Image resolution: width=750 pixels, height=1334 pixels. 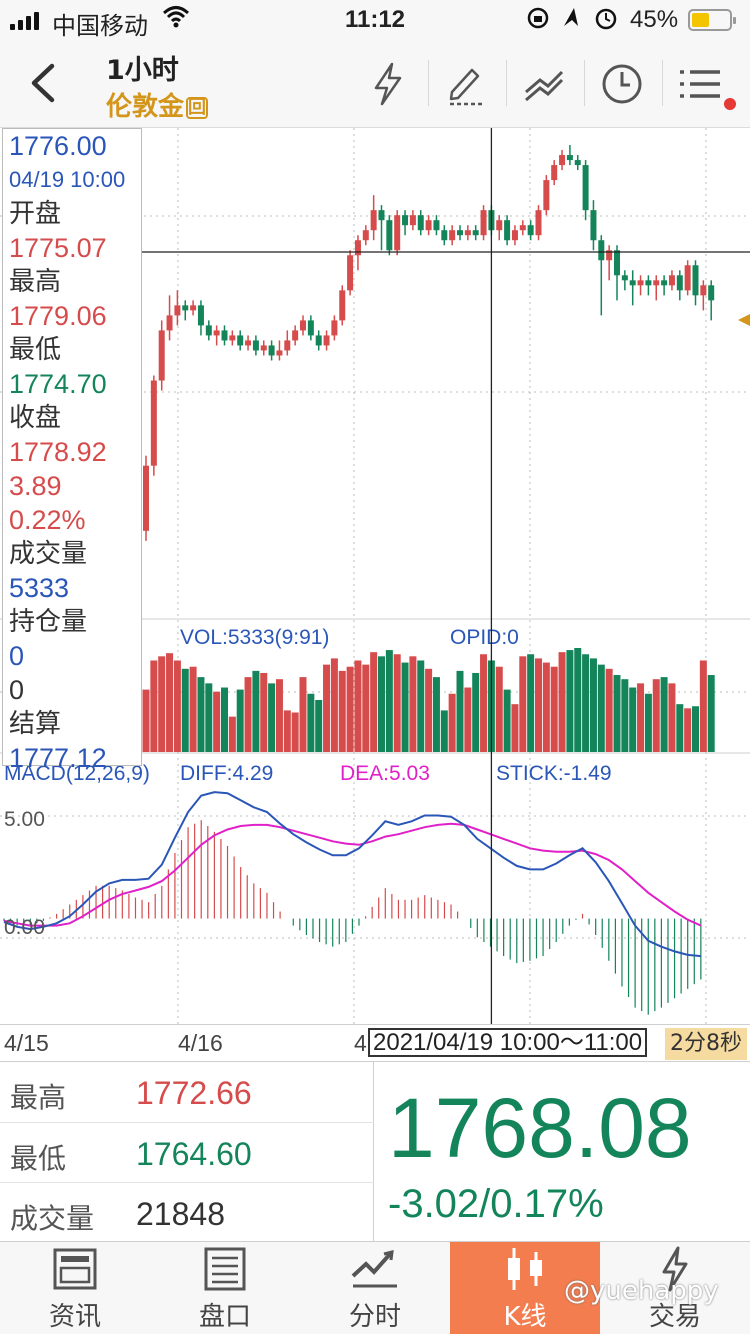 What do you see at coordinates (466, 84) in the screenshot?
I see `draw-button` at bounding box center [466, 84].